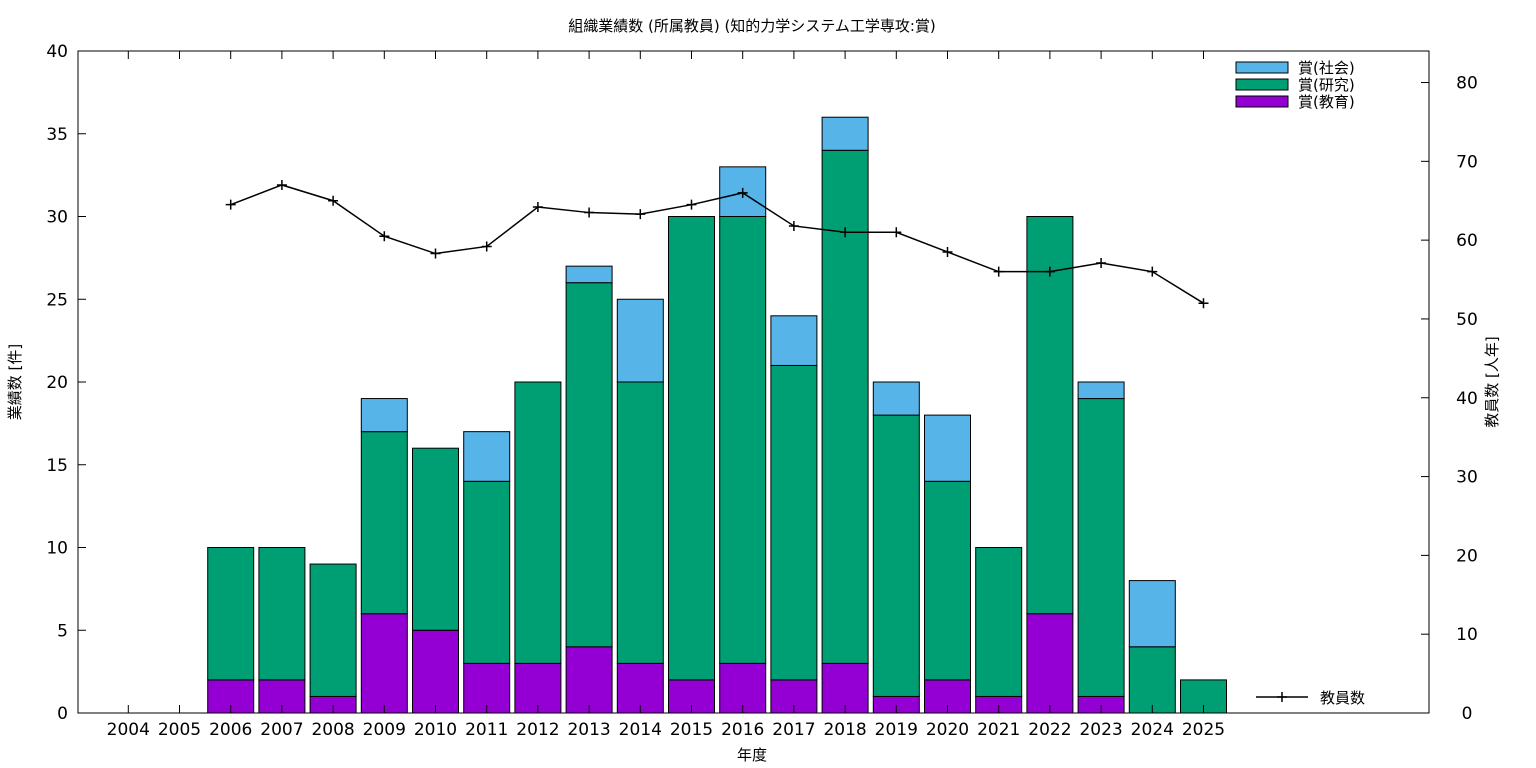  I want to click on y-tick-label-4: 20, so click(57, 383).